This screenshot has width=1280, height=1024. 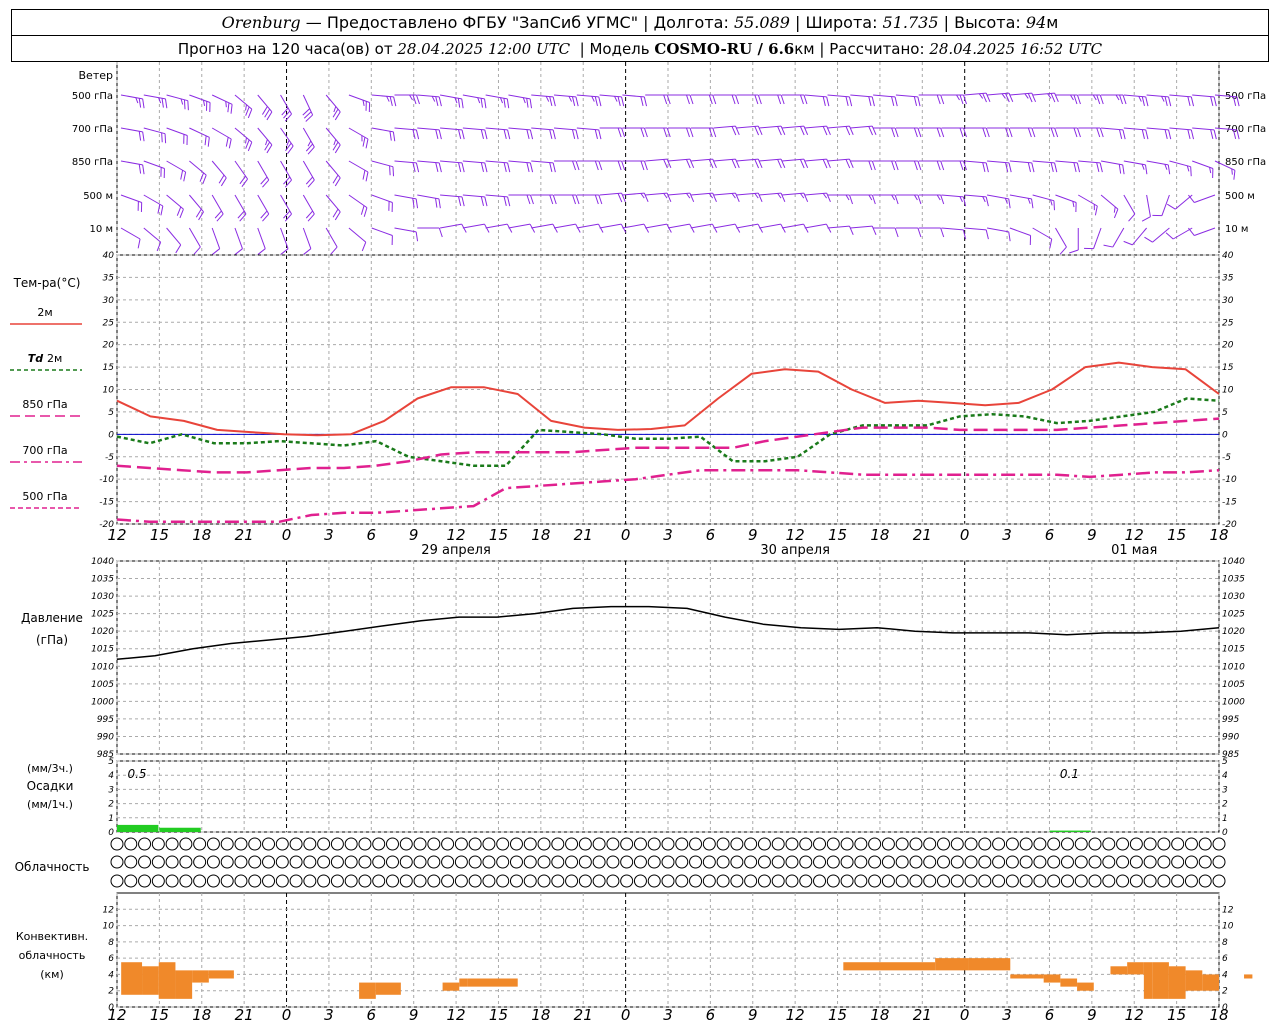 I want to click on wind-barb-row, so click(x=678, y=173).